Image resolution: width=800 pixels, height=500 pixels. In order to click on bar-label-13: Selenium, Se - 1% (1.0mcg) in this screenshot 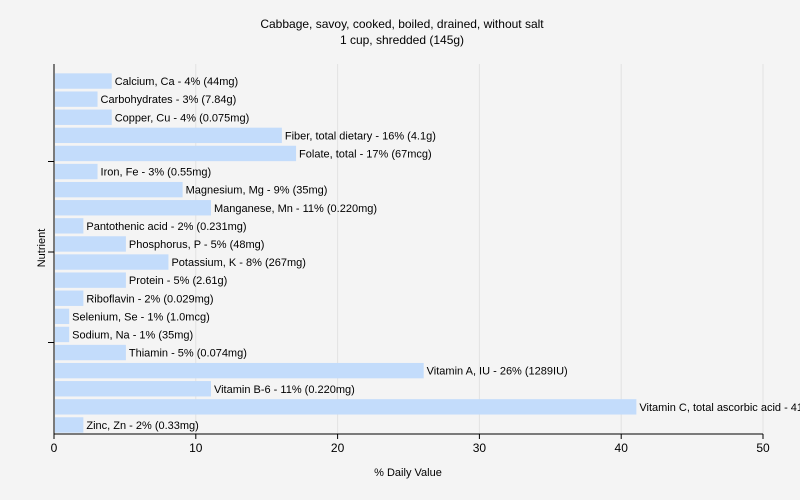, I will do `click(141, 317)`.